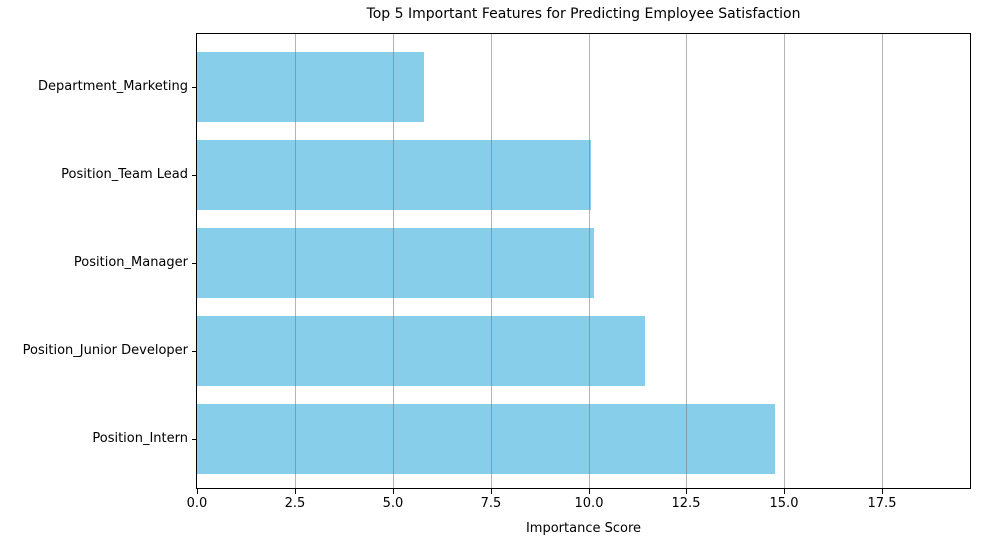  What do you see at coordinates (113, 86) in the screenshot?
I see `y-tick-label-department-marketing: Department_Marketing` at bounding box center [113, 86].